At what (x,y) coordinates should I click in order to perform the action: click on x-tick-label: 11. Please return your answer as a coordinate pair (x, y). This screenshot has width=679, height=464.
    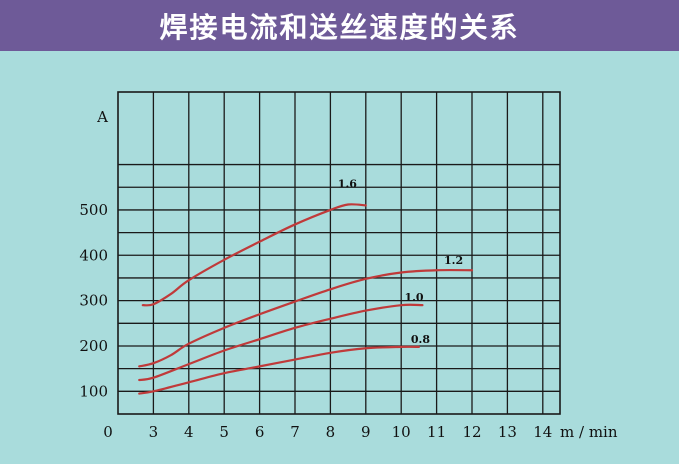
    Looking at the image, I should click on (436, 432).